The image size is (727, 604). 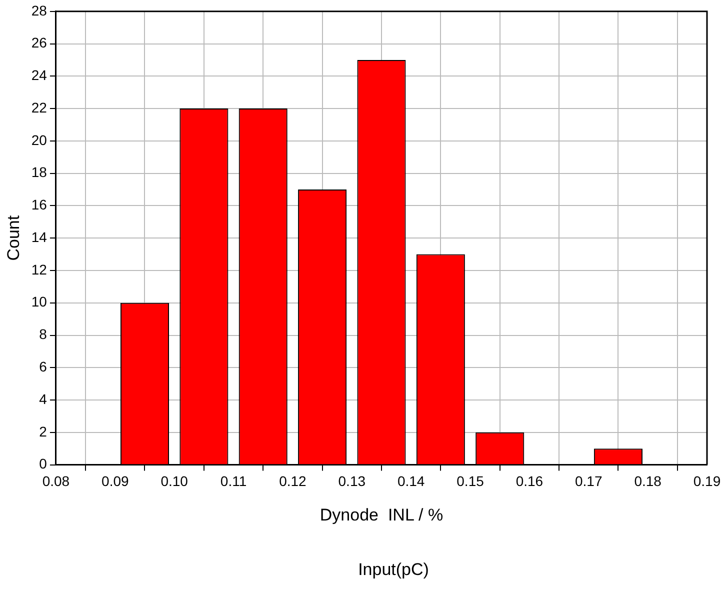 What do you see at coordinates (233, 481) in the screenshot?
I see `x-tick-label: 0.11` at bounding box center [233, 481].